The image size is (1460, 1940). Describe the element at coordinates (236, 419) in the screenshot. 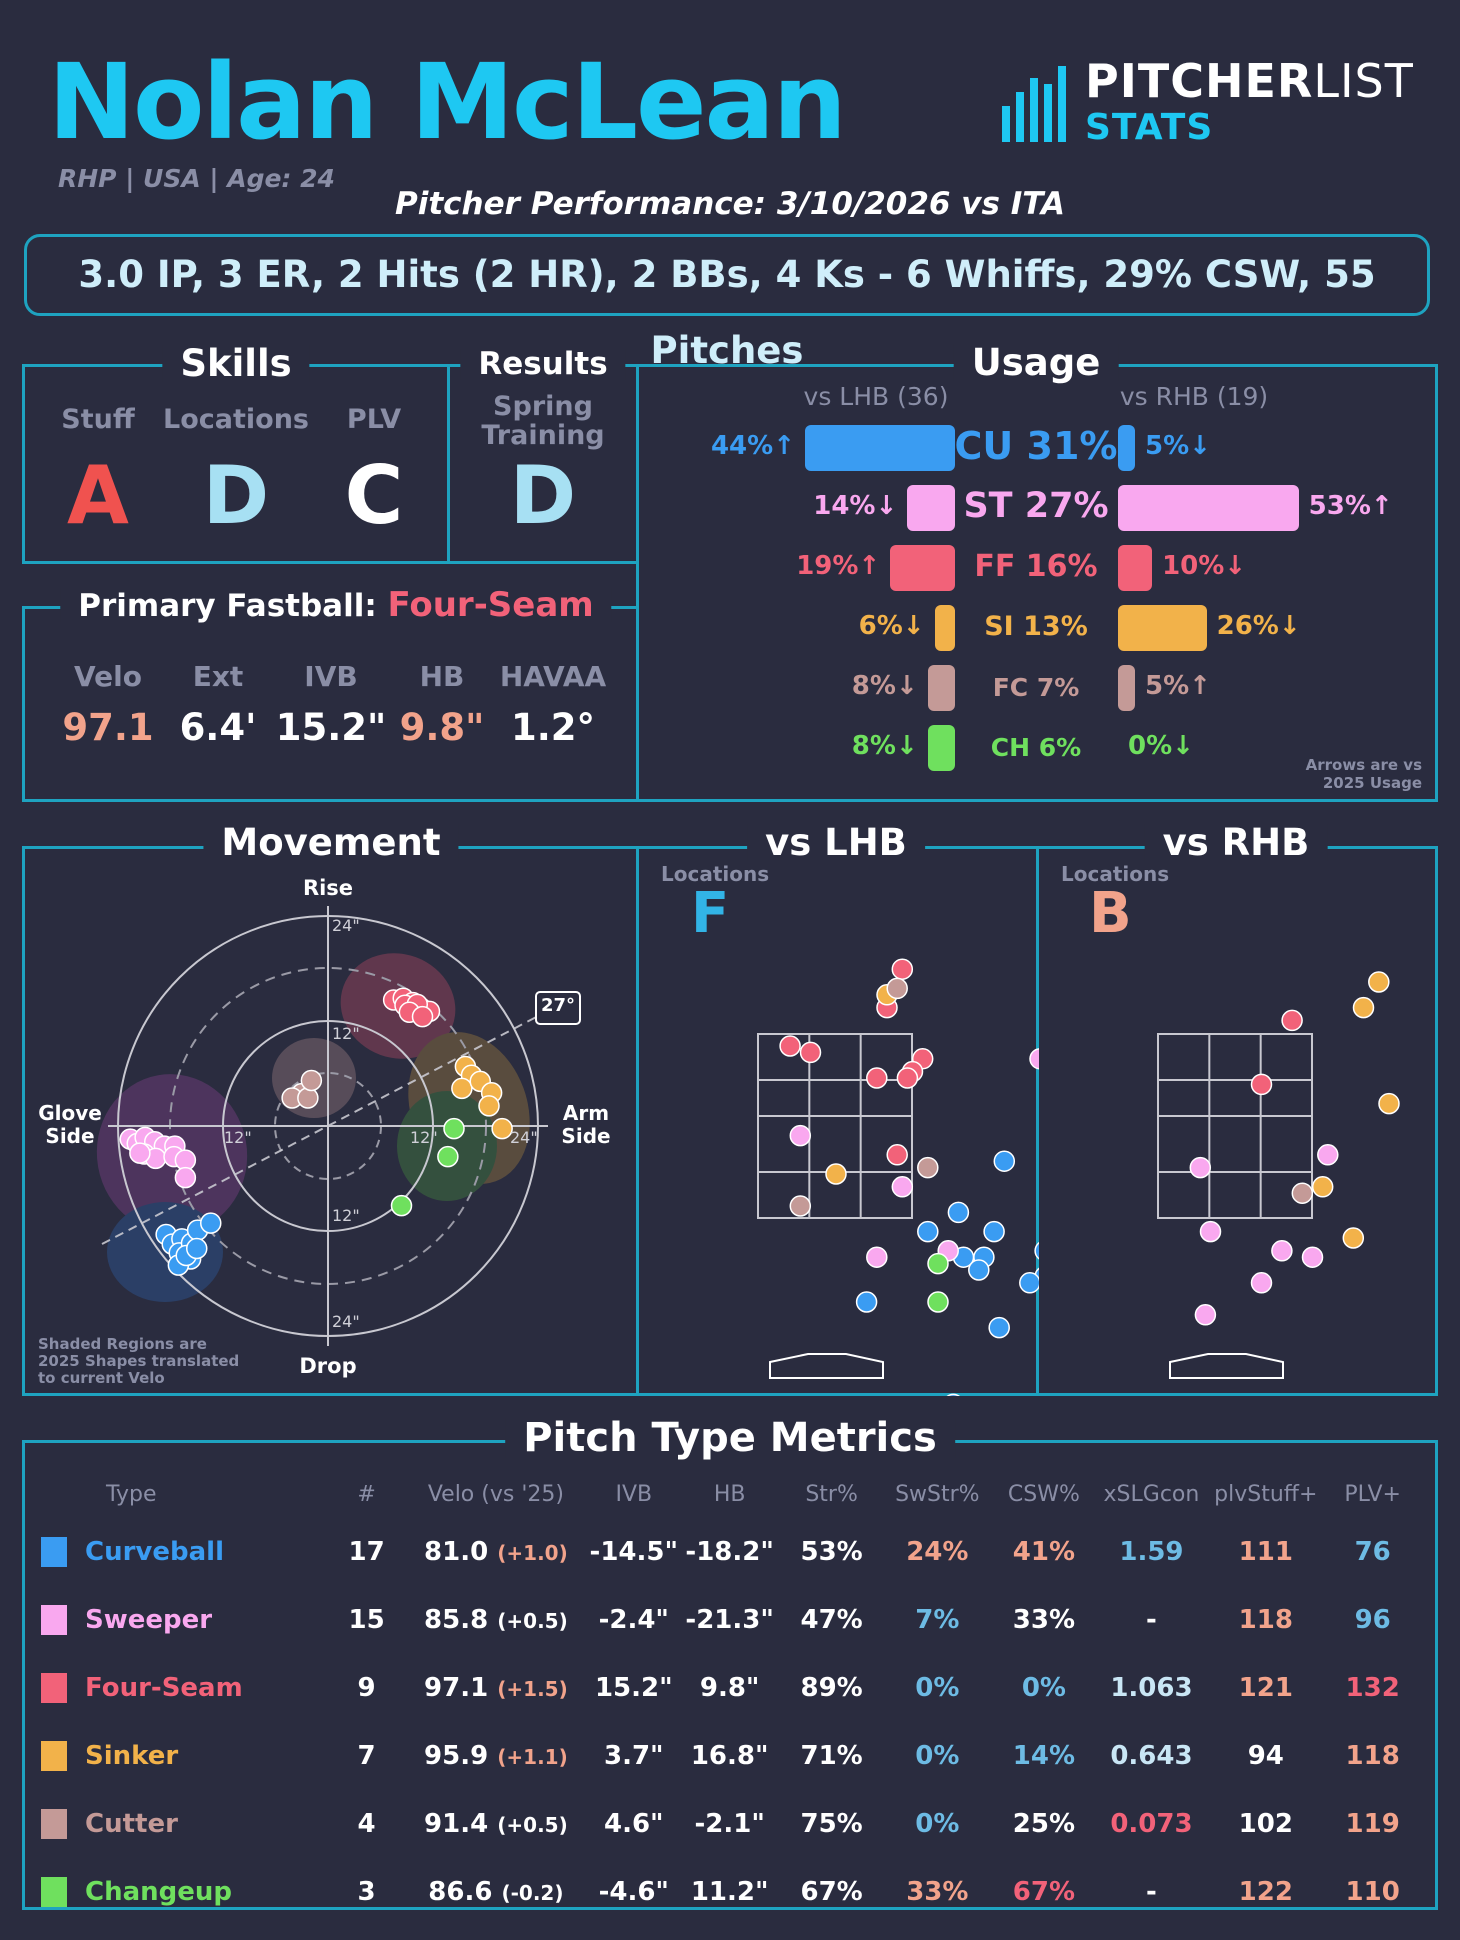

I see `locations-label: Locations` at that location.